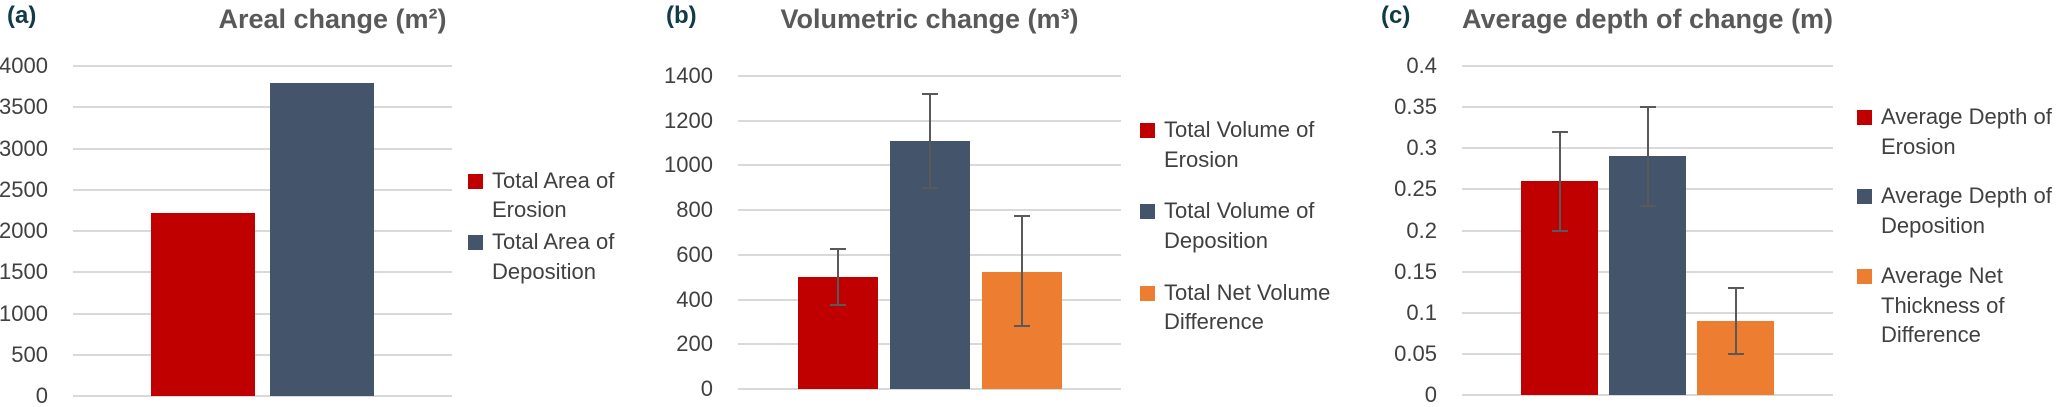 This screenshot has height=407, width=2067. I want to click on y-axis-tick-label: 1200, so click(688, 120).